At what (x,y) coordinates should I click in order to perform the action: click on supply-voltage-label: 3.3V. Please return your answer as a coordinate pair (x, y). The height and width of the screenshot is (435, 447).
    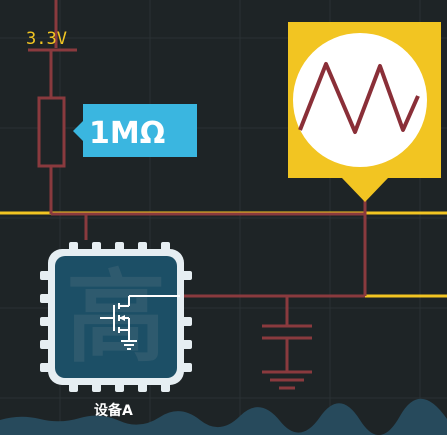
    Looking at the image, I should click on (46, 39).